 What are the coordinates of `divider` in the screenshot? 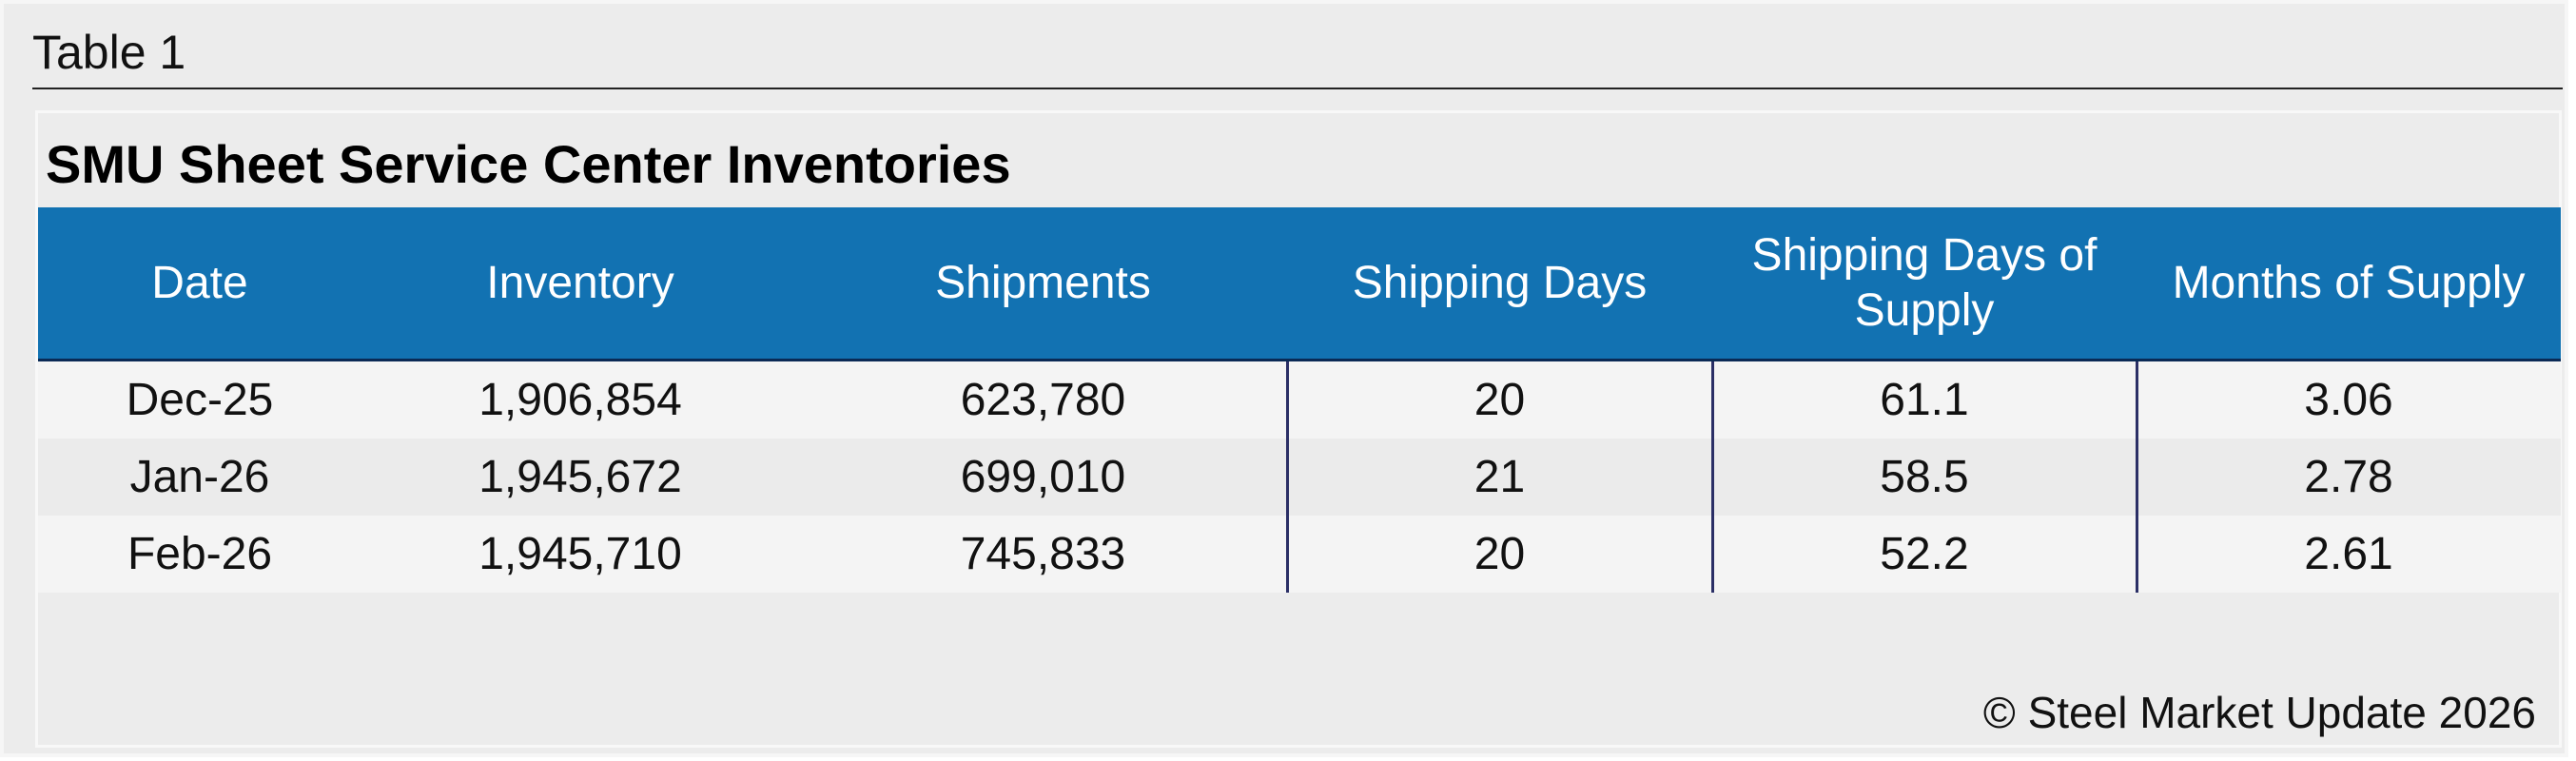 It's located at (1298, 88).